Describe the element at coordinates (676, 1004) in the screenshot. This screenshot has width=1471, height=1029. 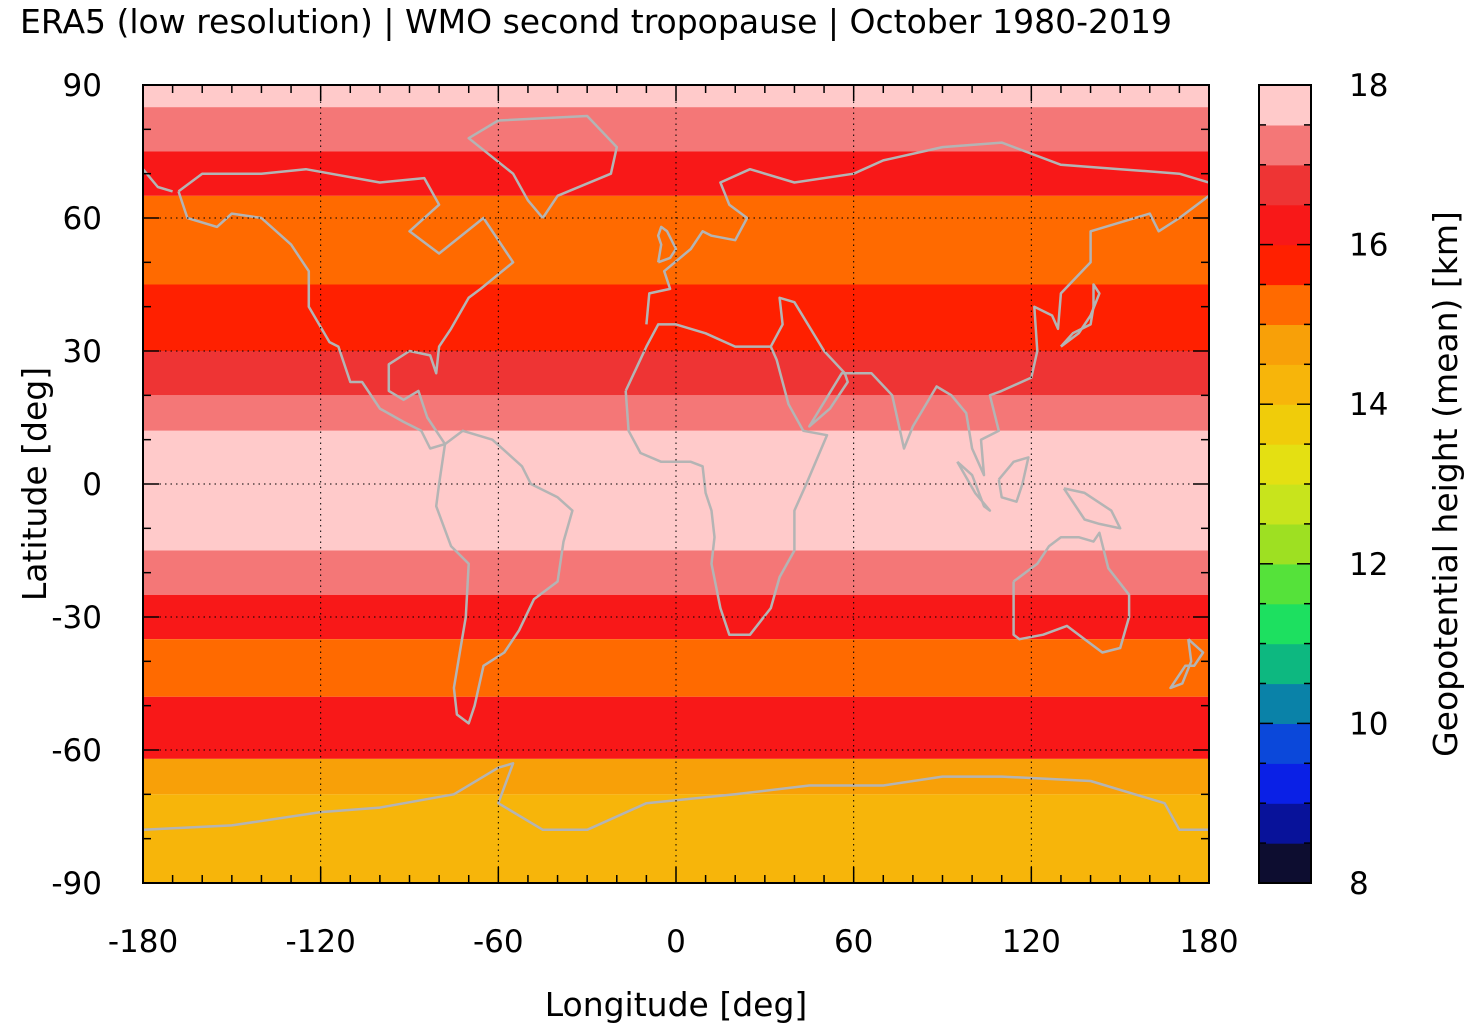
I see `x-axis-label: Longitude [deg]` at that location.